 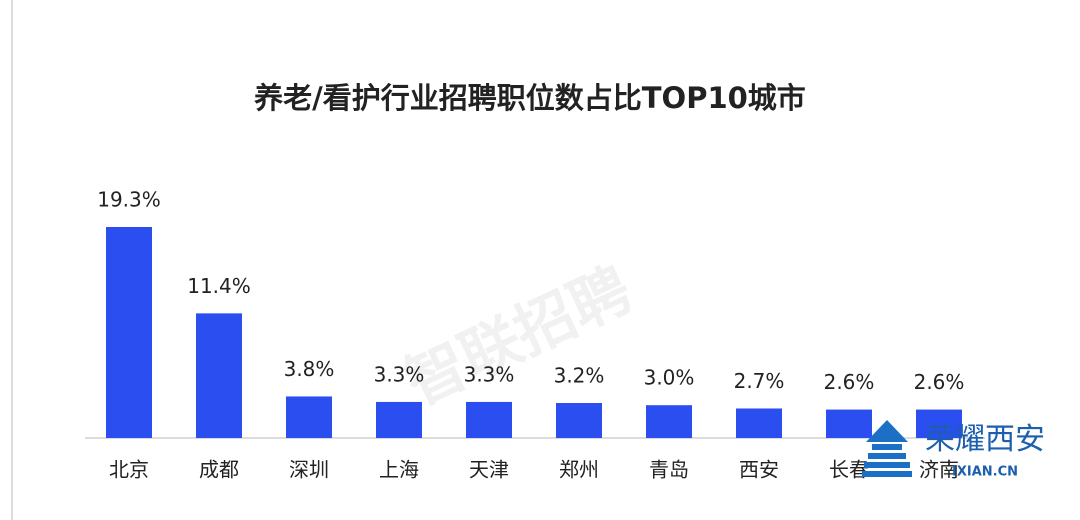 What do you see at coordinates (579, 376) in the screenshot?
I see `value-label: 3.2%` at bounding box center [579, 376].